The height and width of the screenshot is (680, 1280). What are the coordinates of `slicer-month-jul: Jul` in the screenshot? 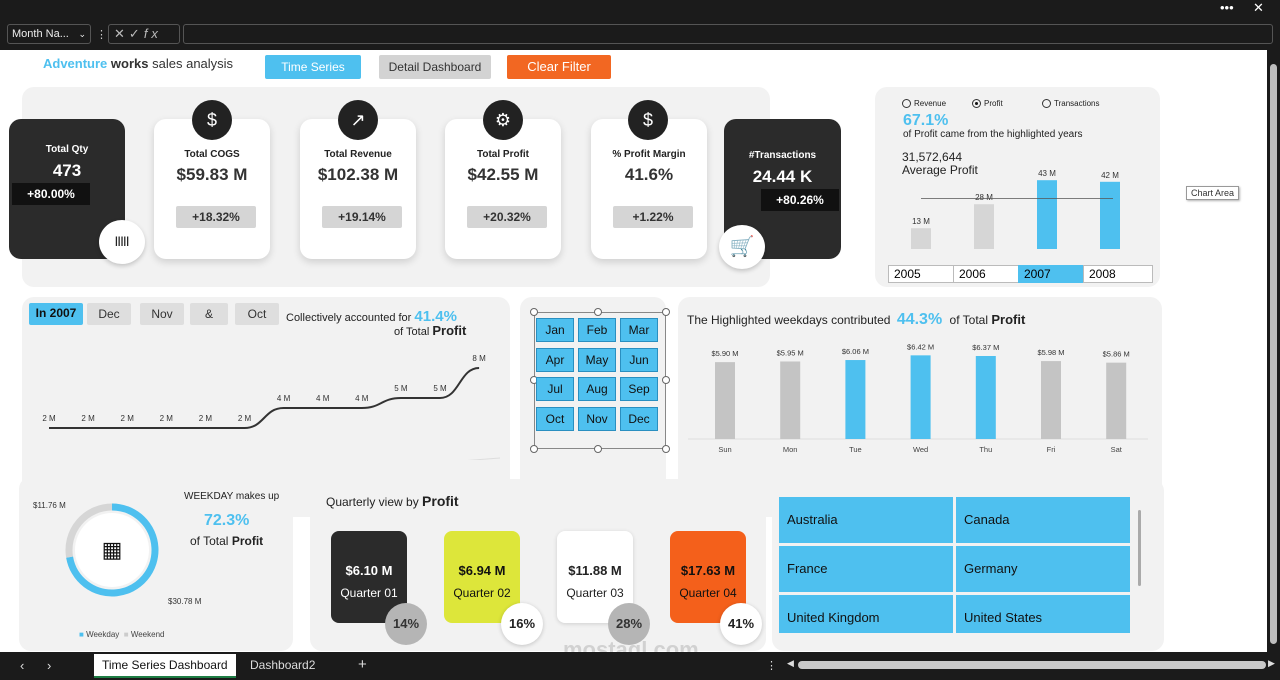 It's located at (555, 389).